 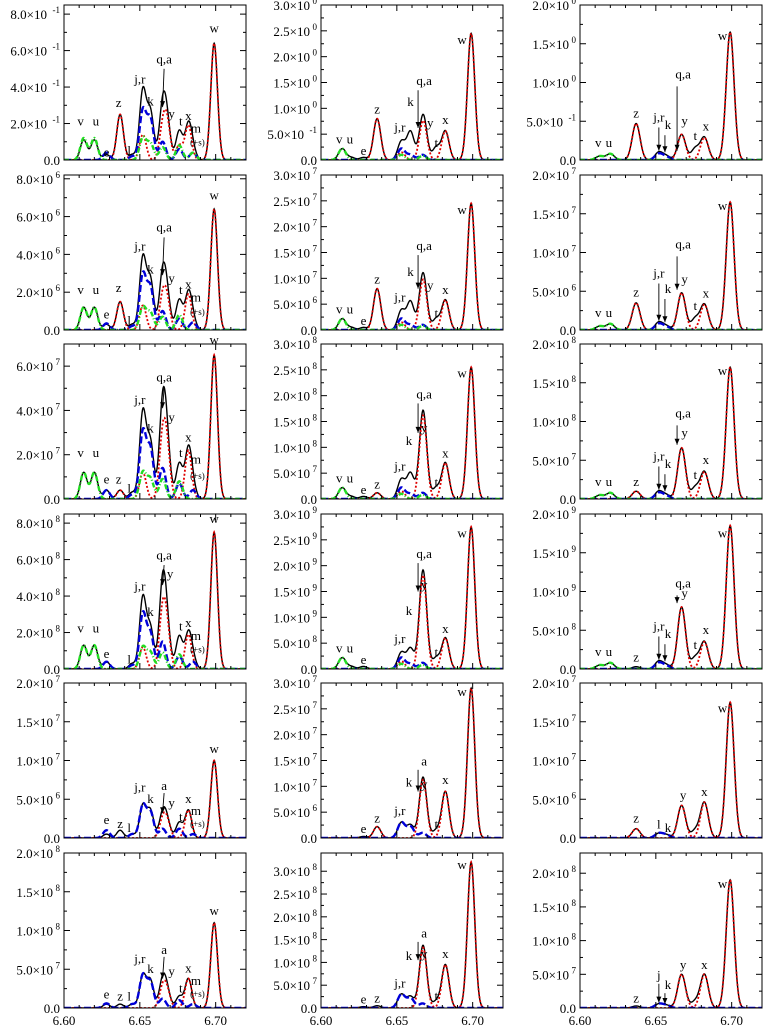 I want to click on series-green-line, so click(x=671, y=326).